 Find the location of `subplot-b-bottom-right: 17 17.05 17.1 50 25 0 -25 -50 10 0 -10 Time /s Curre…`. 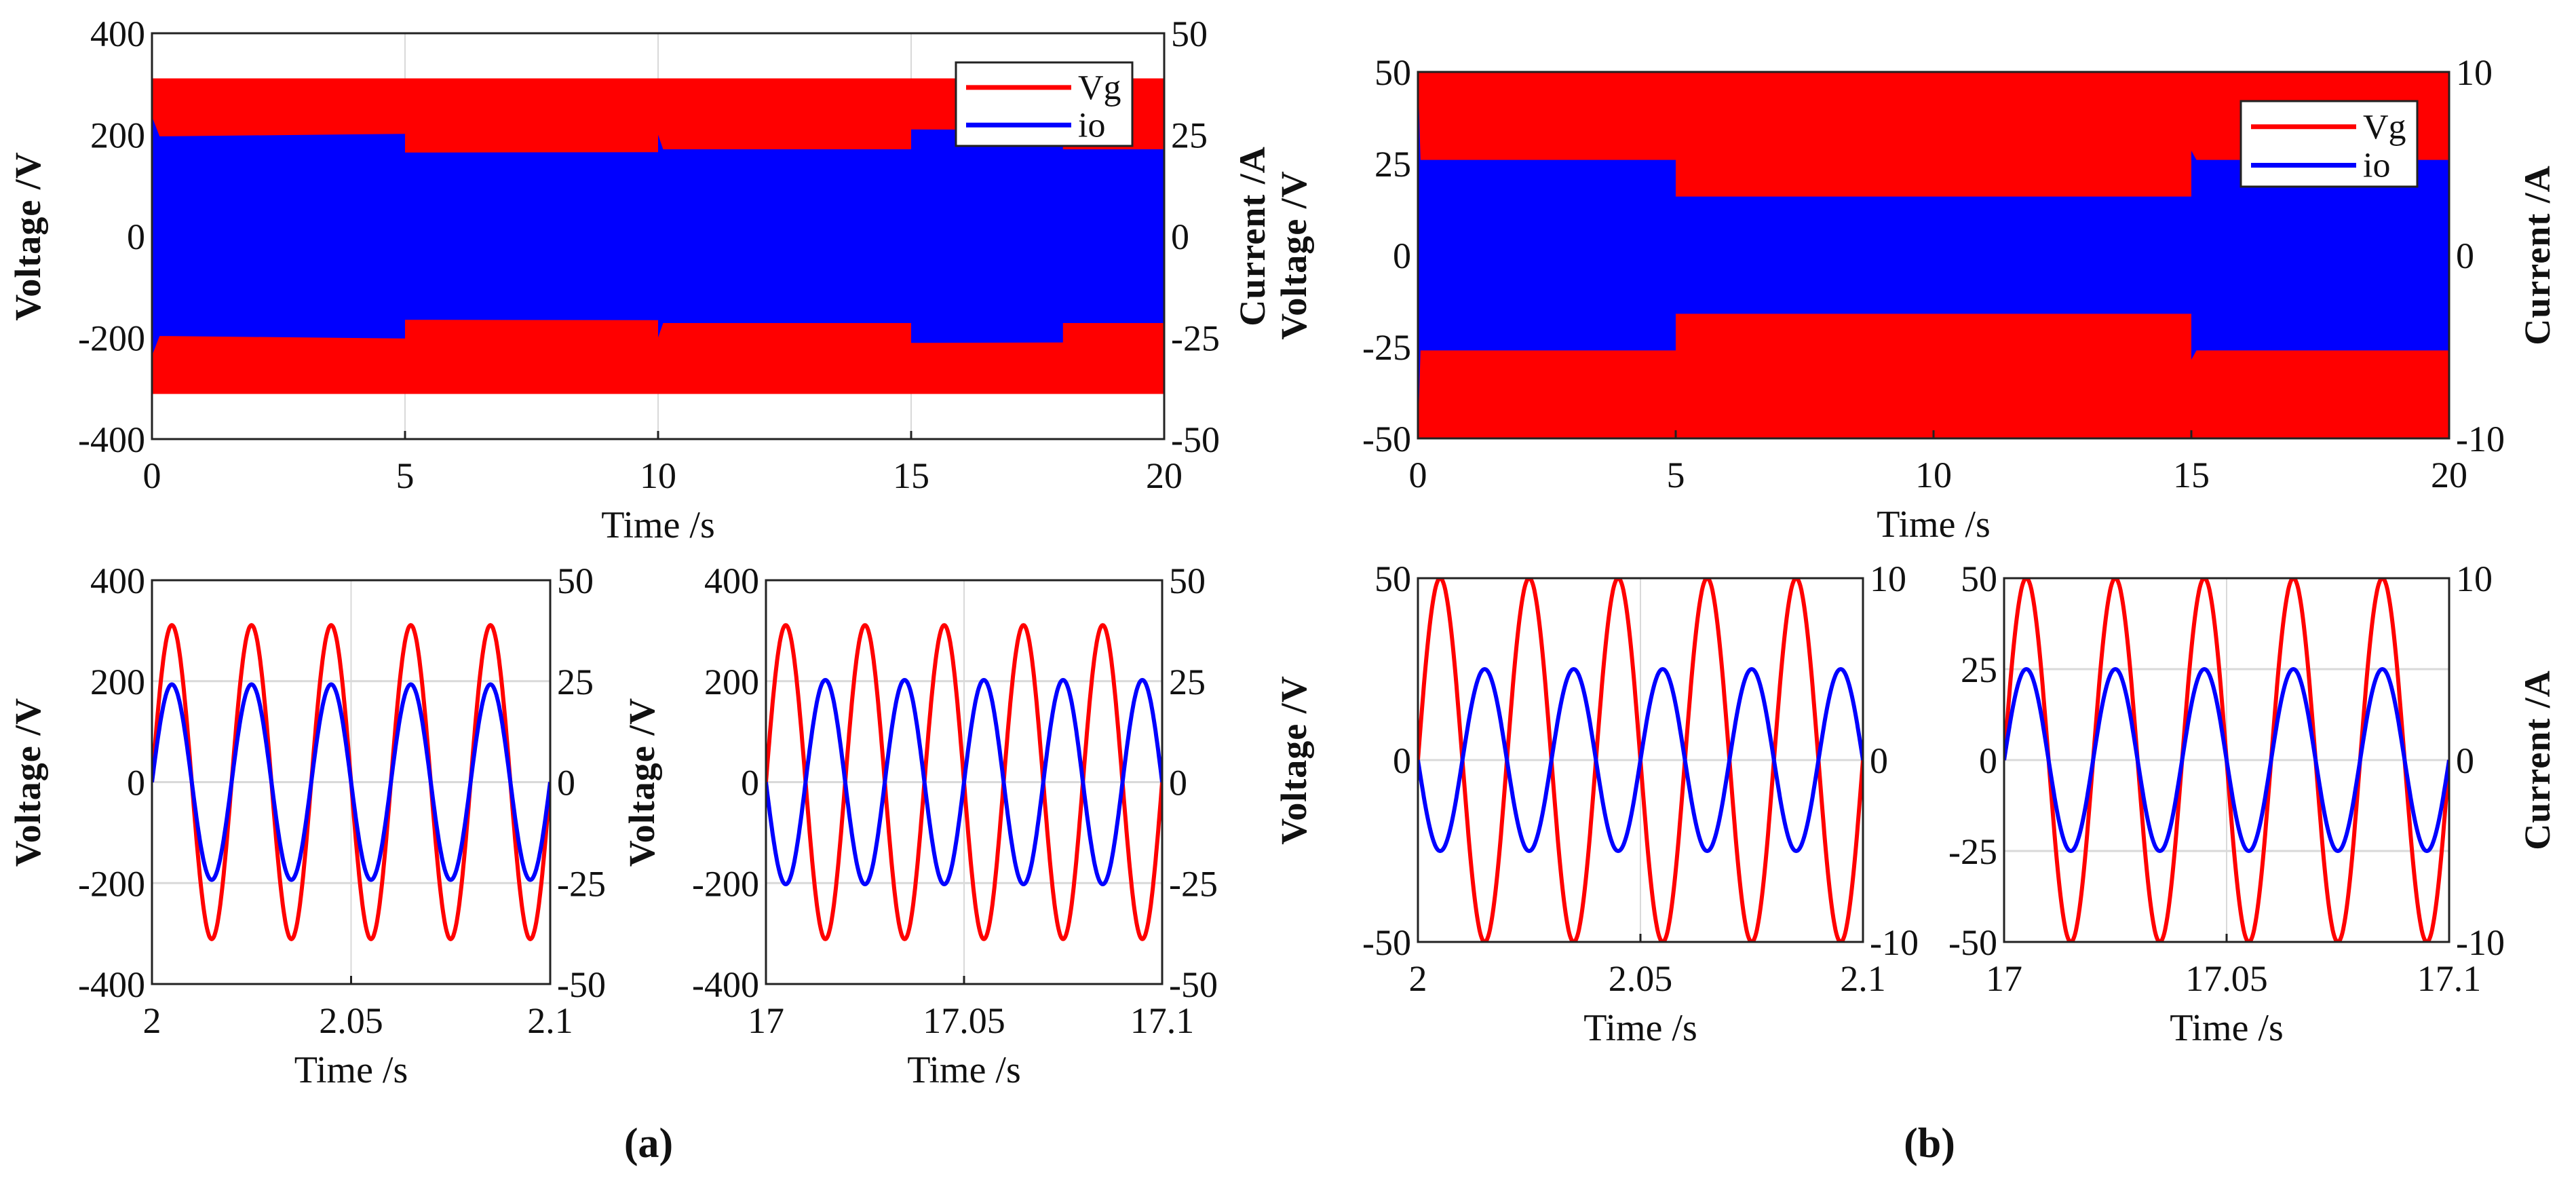

subplot-b-bottom-right: 17 17.05 17.1 50 25 0 -25 -50 10 0 -10 Time /s Curre… is located at coordinates (2253, 804).